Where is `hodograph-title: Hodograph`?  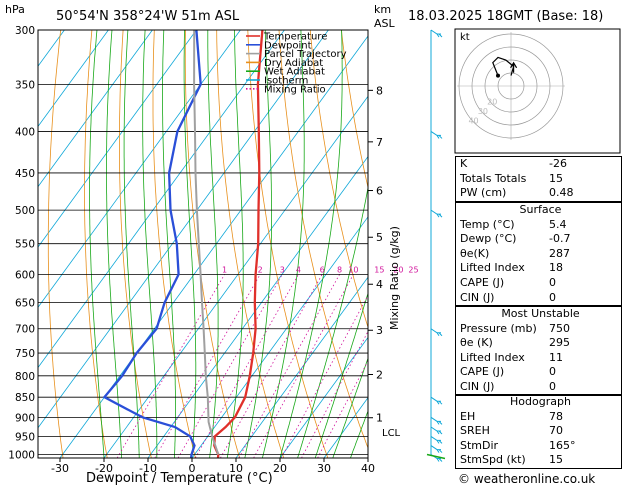
hodograph-title: Hodograph is located at coordinates (540, 401).